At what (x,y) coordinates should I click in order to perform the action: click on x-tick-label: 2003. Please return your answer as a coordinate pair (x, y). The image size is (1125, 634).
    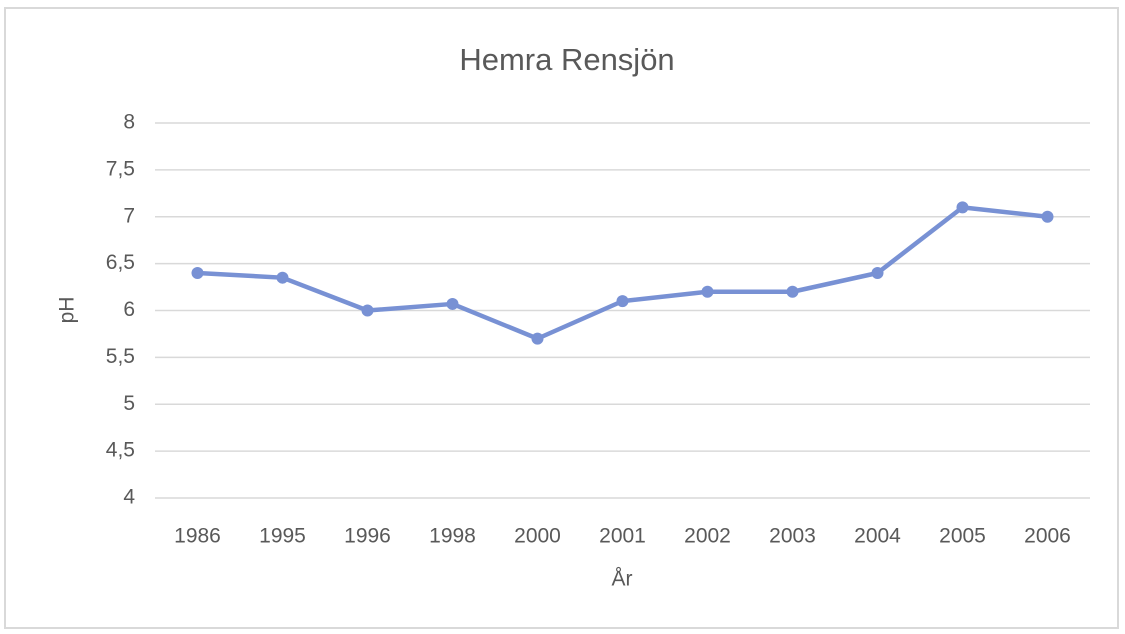
    Looking at the image, I should click on (792, 536).